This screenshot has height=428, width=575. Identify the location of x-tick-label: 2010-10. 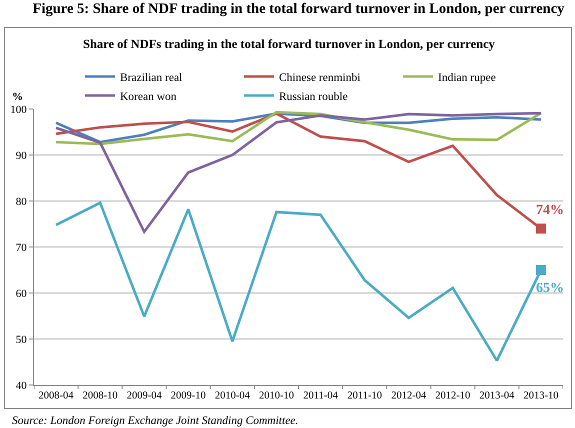
(276, 396).